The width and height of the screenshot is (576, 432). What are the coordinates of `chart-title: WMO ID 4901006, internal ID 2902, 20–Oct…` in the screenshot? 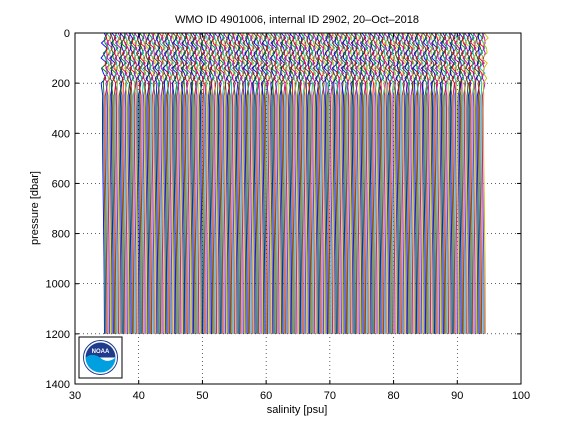 It's located at (297, 20).